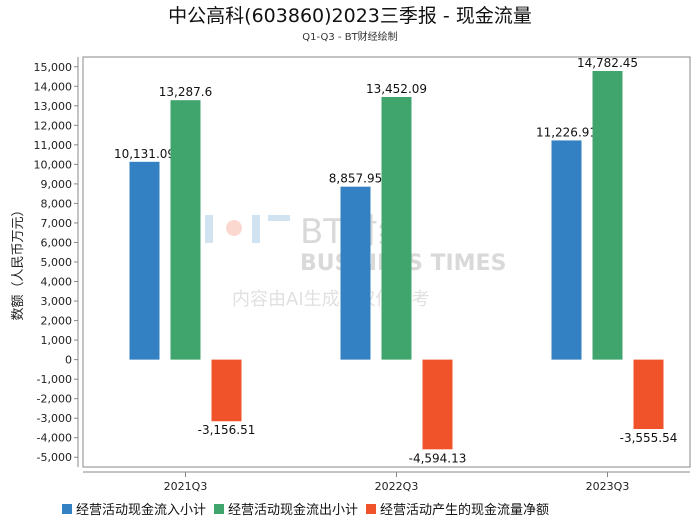 The image size is (700, 524). Describe the element at coordinates (57, 223) in the screenshot. I see `y-tick-label: 7,000` at that location.